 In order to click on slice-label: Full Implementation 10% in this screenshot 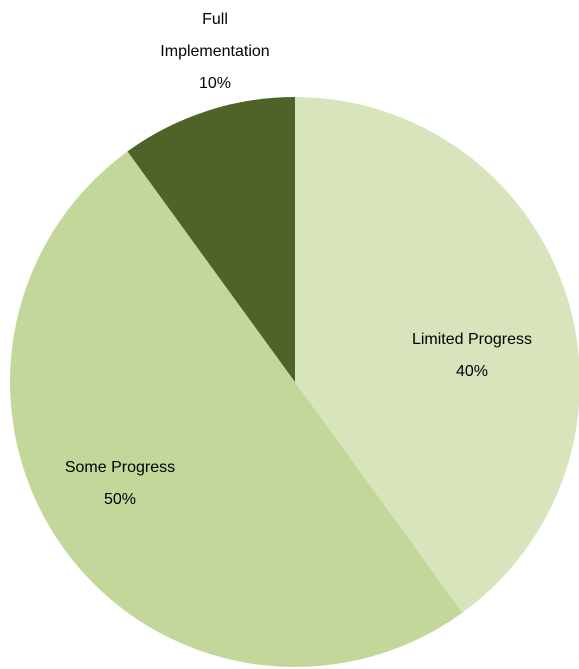, I will do `click(215, 52)`.